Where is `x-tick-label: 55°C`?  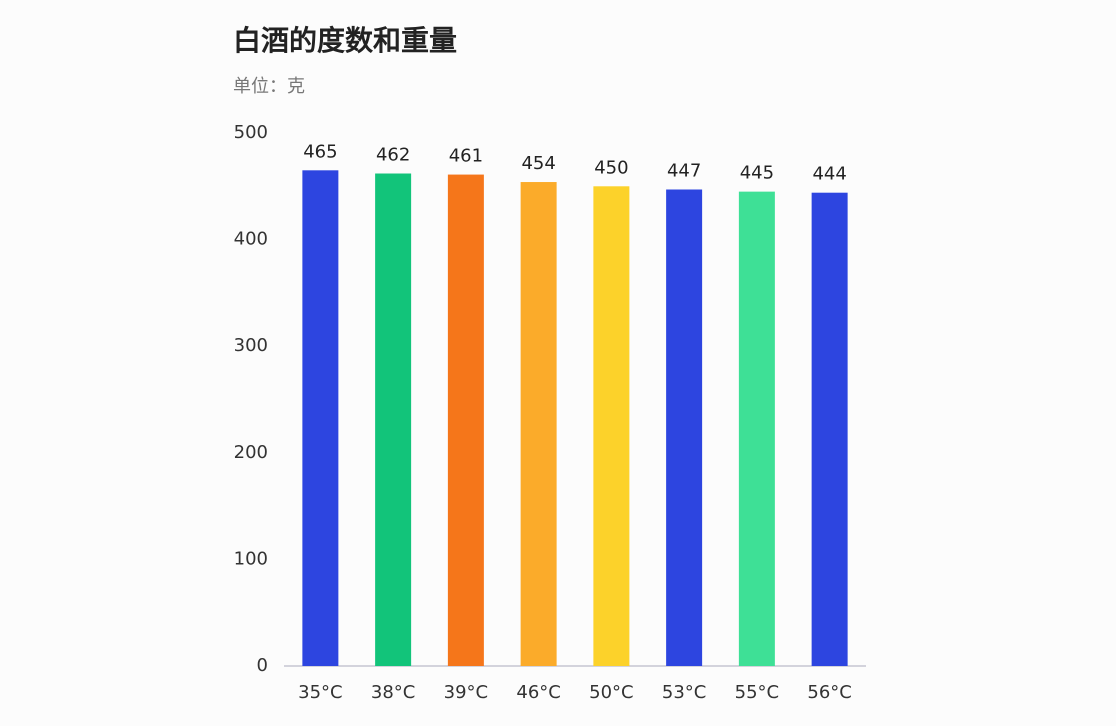 x-tick-label: 55°C is located at coordinates (757, 692).